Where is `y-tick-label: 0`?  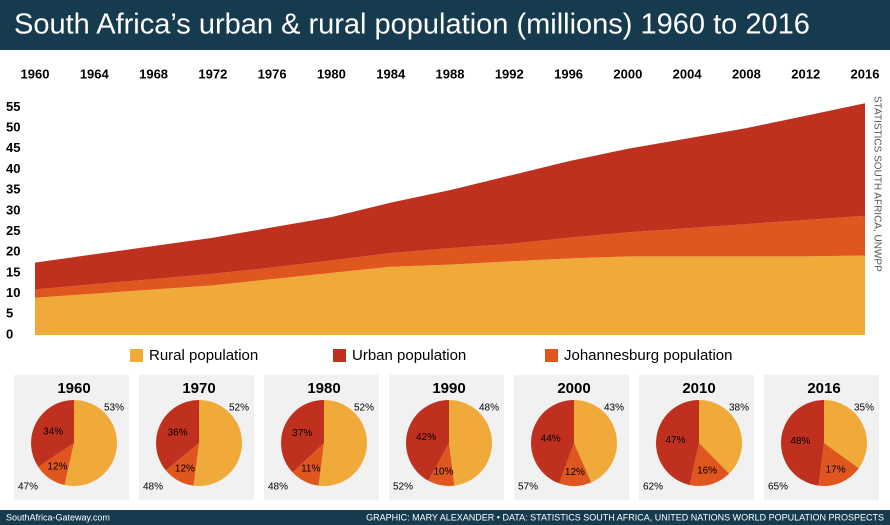 y-tick-label: 0 is located at coordinates (9, 333).